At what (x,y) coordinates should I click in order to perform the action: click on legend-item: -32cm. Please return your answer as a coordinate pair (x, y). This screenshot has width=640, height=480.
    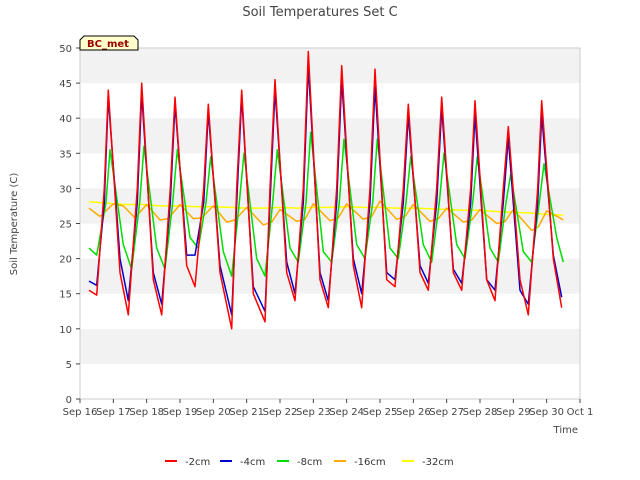
    Looking at the image, I should click on (428, 462).